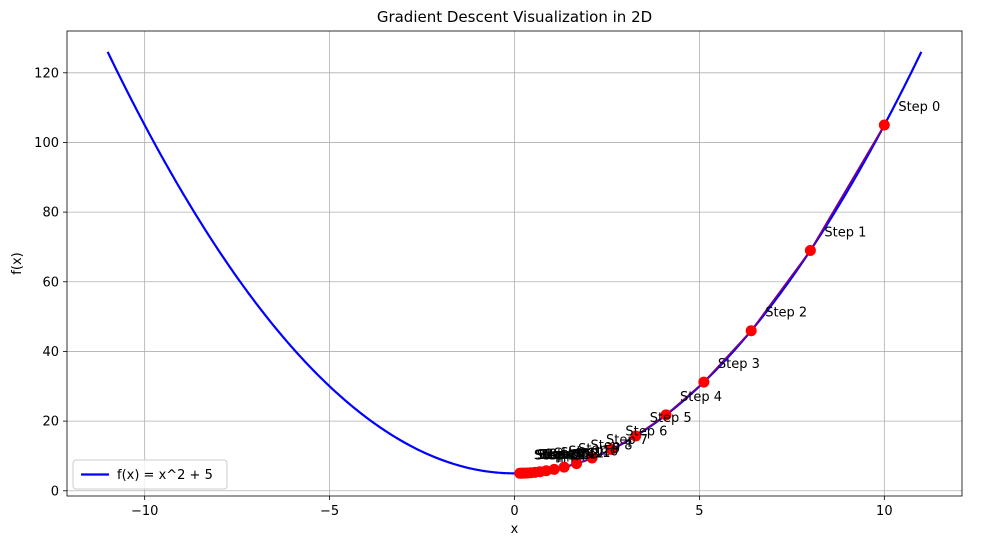  What do you see at coordinates (55, 491) in the screenshot?
I see `y-tick-label: 0` at bounding box center [55, 491].